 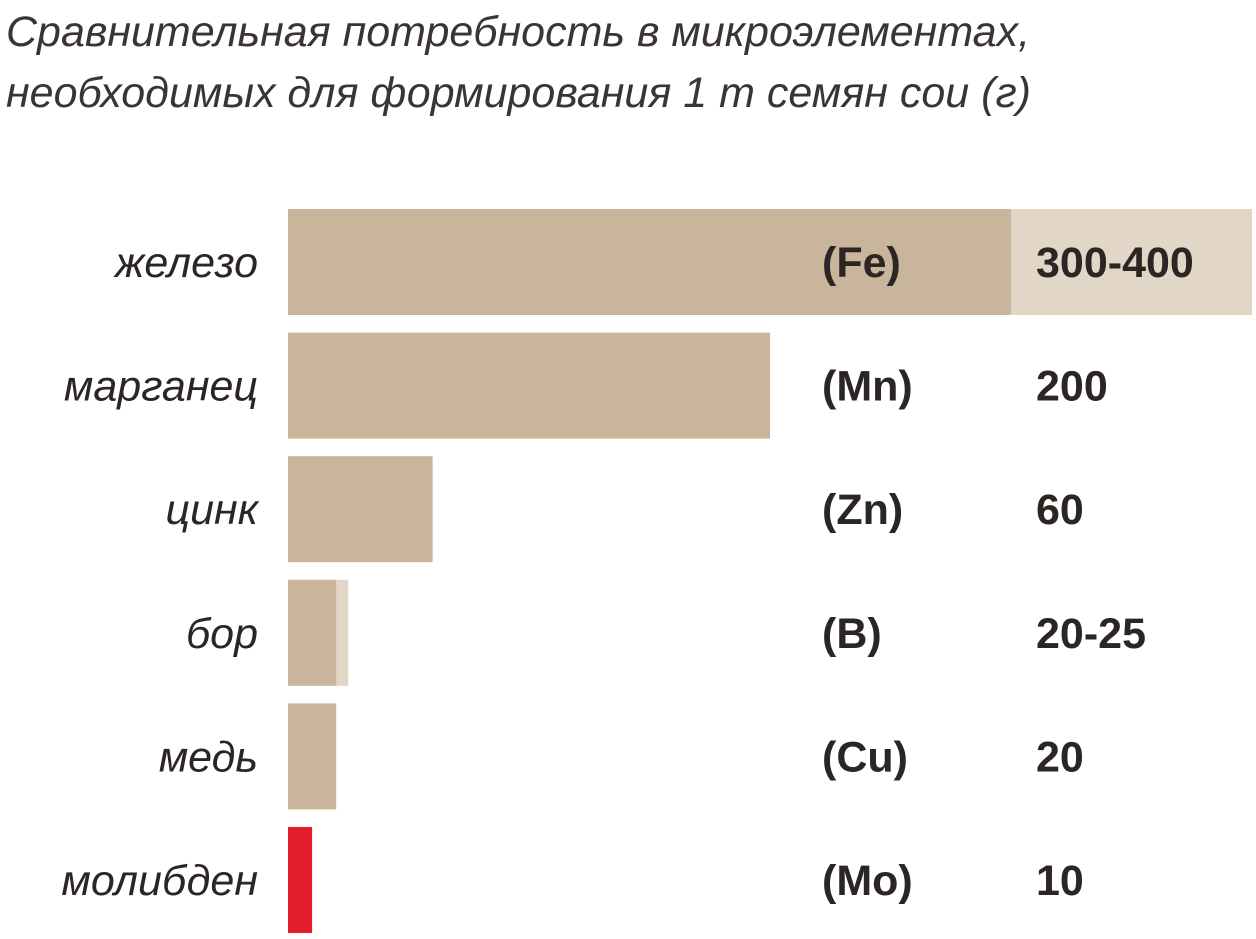 I want to click on symbol-label-0: (Fe), so click(x=861, y=263).